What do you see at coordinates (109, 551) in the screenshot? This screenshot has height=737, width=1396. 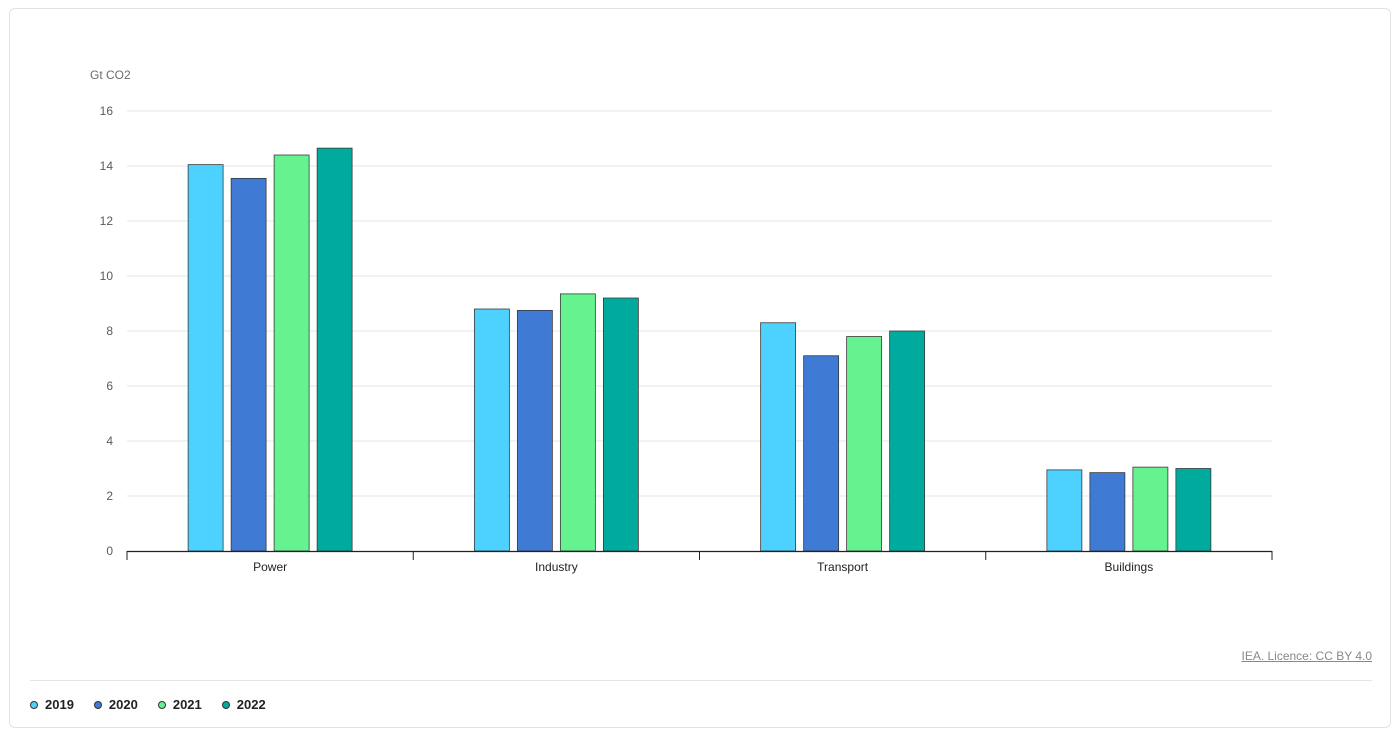 I see `y-tick-0: 0` at bounding box center [109, 551].